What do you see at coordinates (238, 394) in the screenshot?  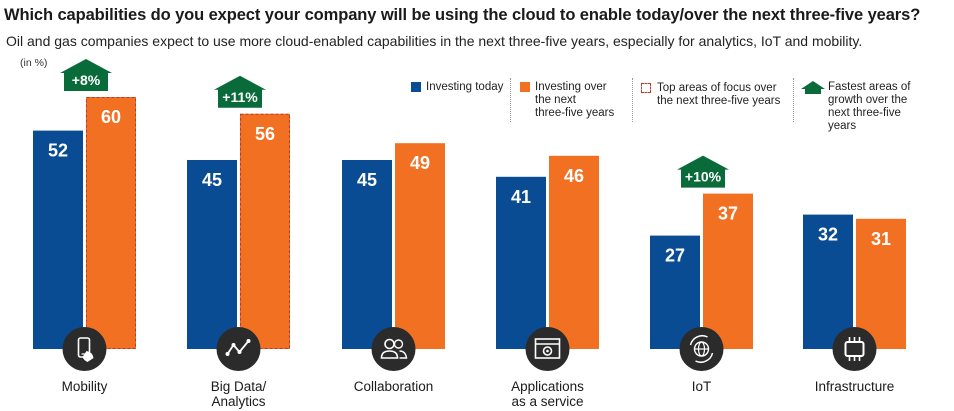 I see `category-label: Big Data/ Analytics` at bounding box center [238, 394].